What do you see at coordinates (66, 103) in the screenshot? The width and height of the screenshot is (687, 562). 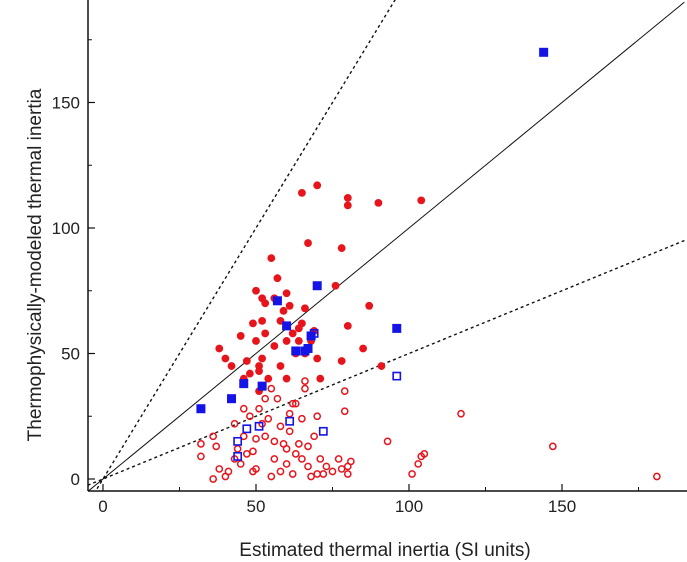 I see `y-tick-label-150: 150` at bounding box center [66, 103].